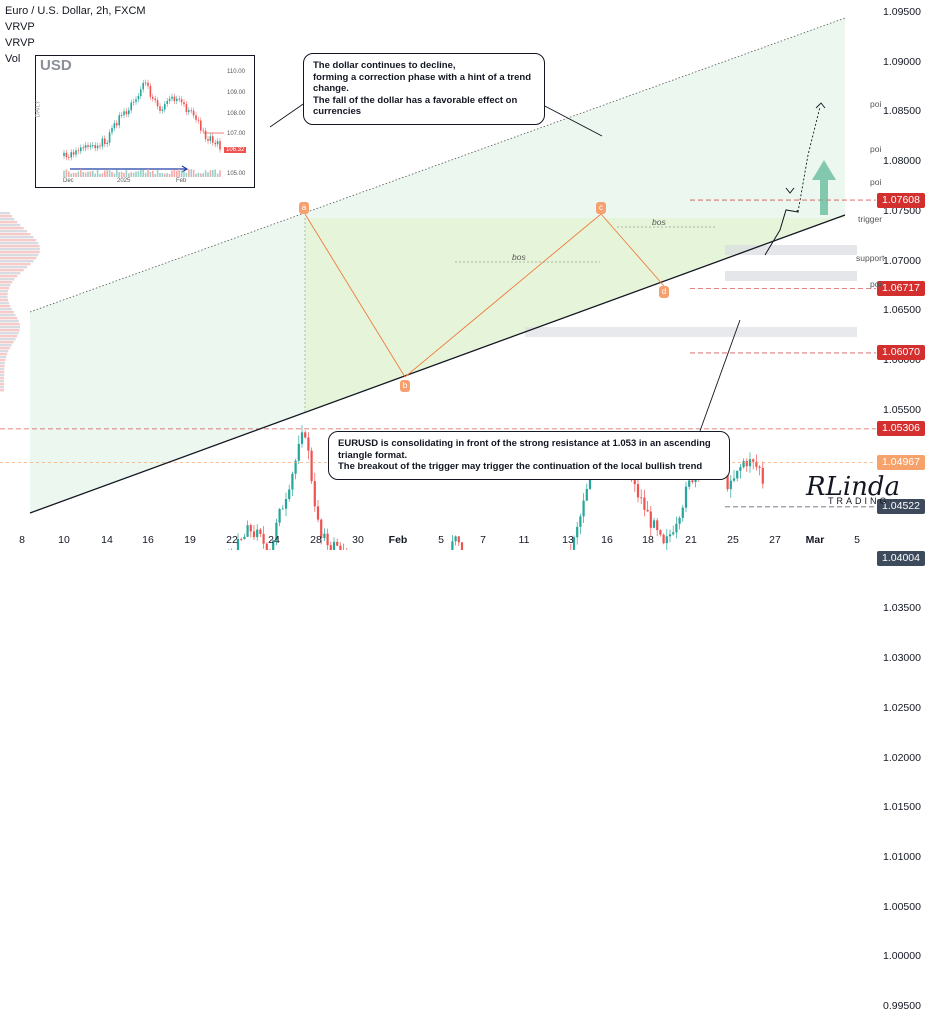 This screenshot has height=1012, width=932. What do you see at coordinates (853, 487) in the screenshot?
I see `logo-text: RLinda` at bounding box center [853, 487].